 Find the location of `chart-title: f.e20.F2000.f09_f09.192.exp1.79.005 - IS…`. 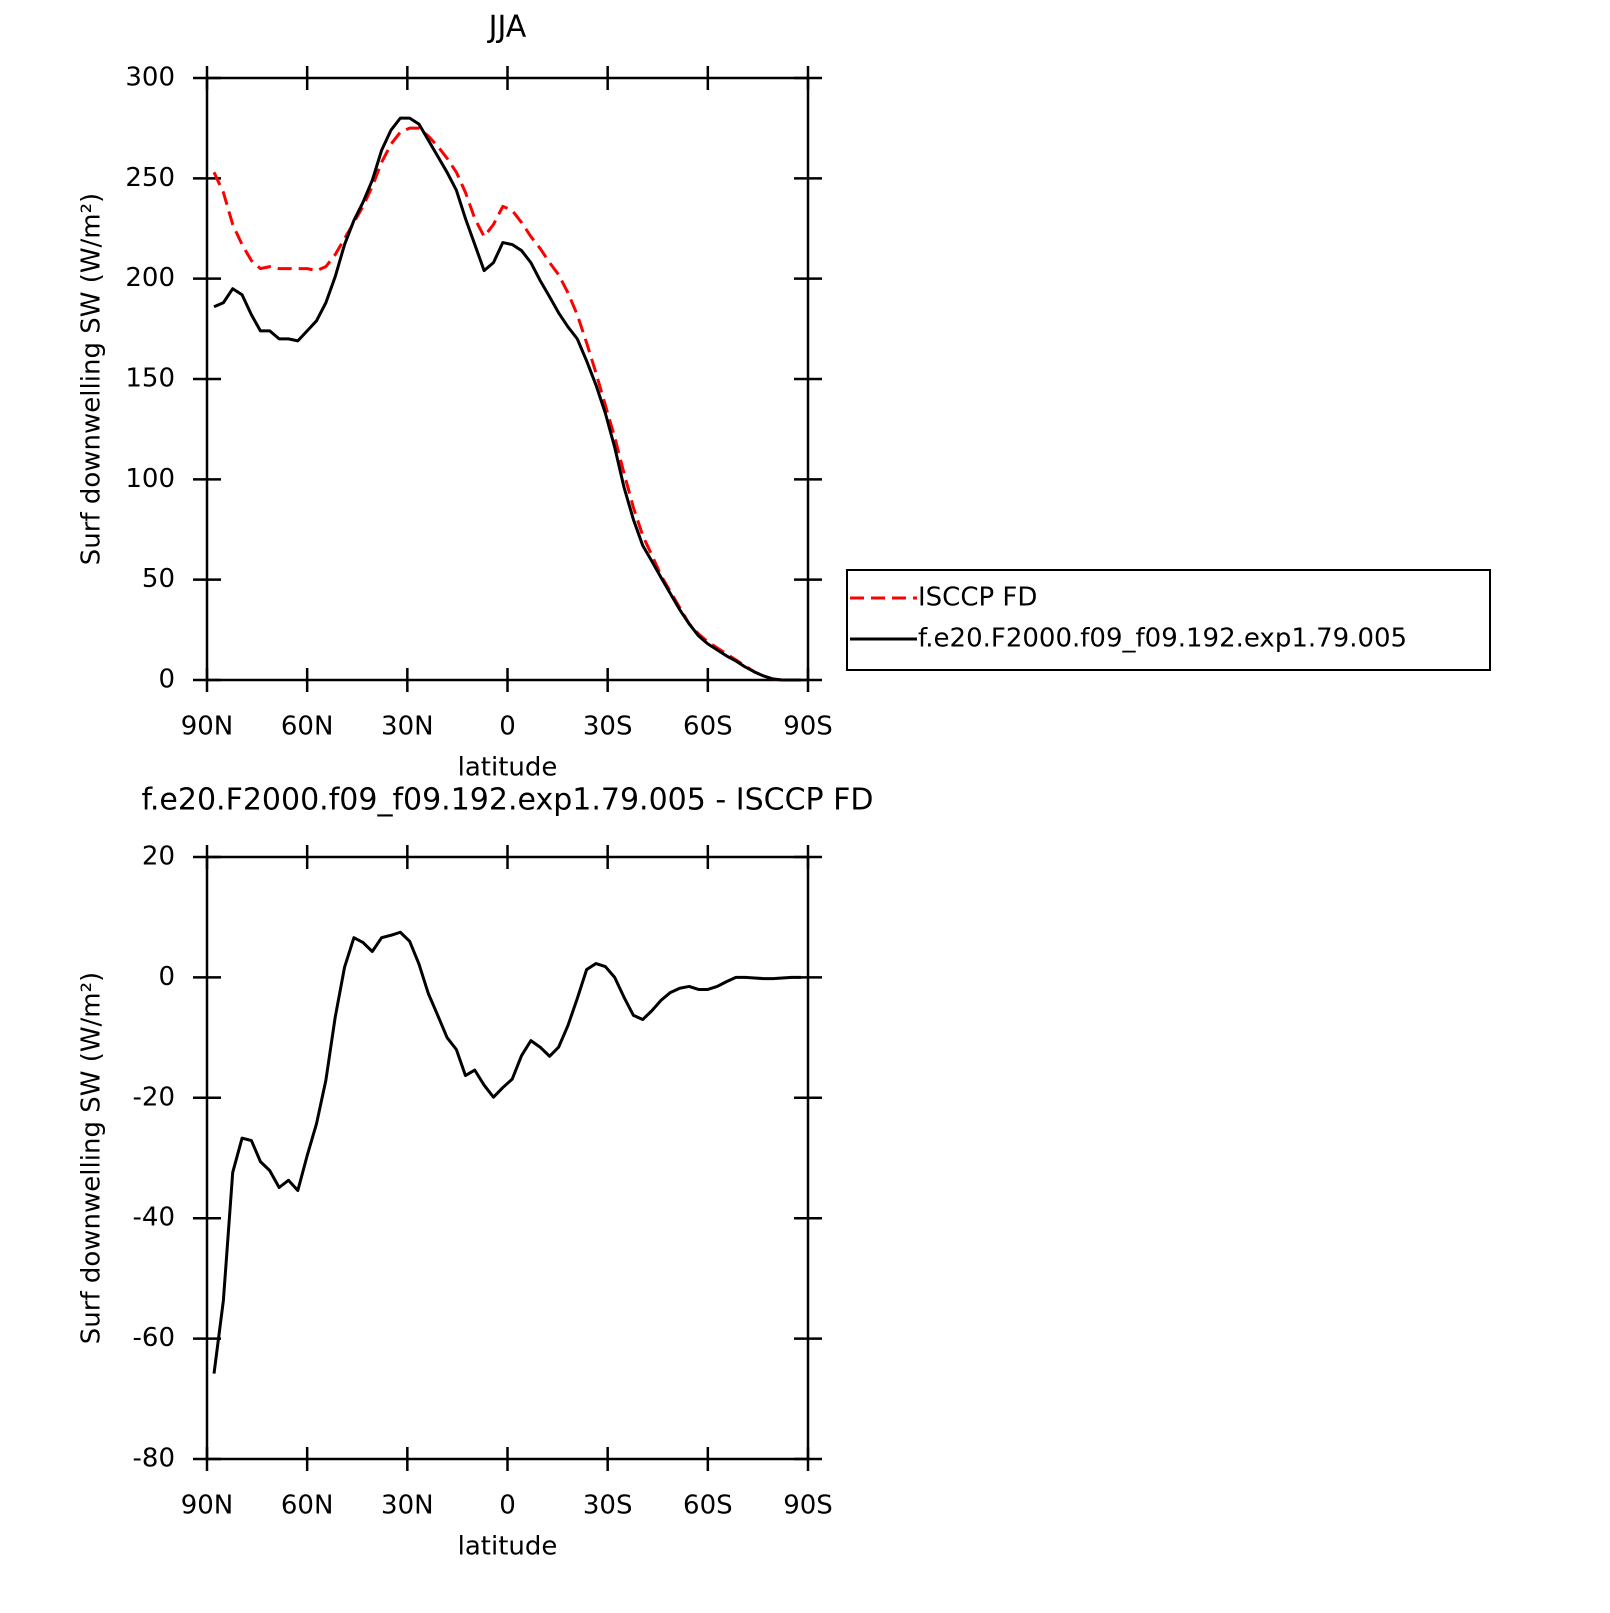

chart-title: f.e20.F2000.f09_f09.192.exp1.79.005 - IS… is located at coordinates (507, 800).